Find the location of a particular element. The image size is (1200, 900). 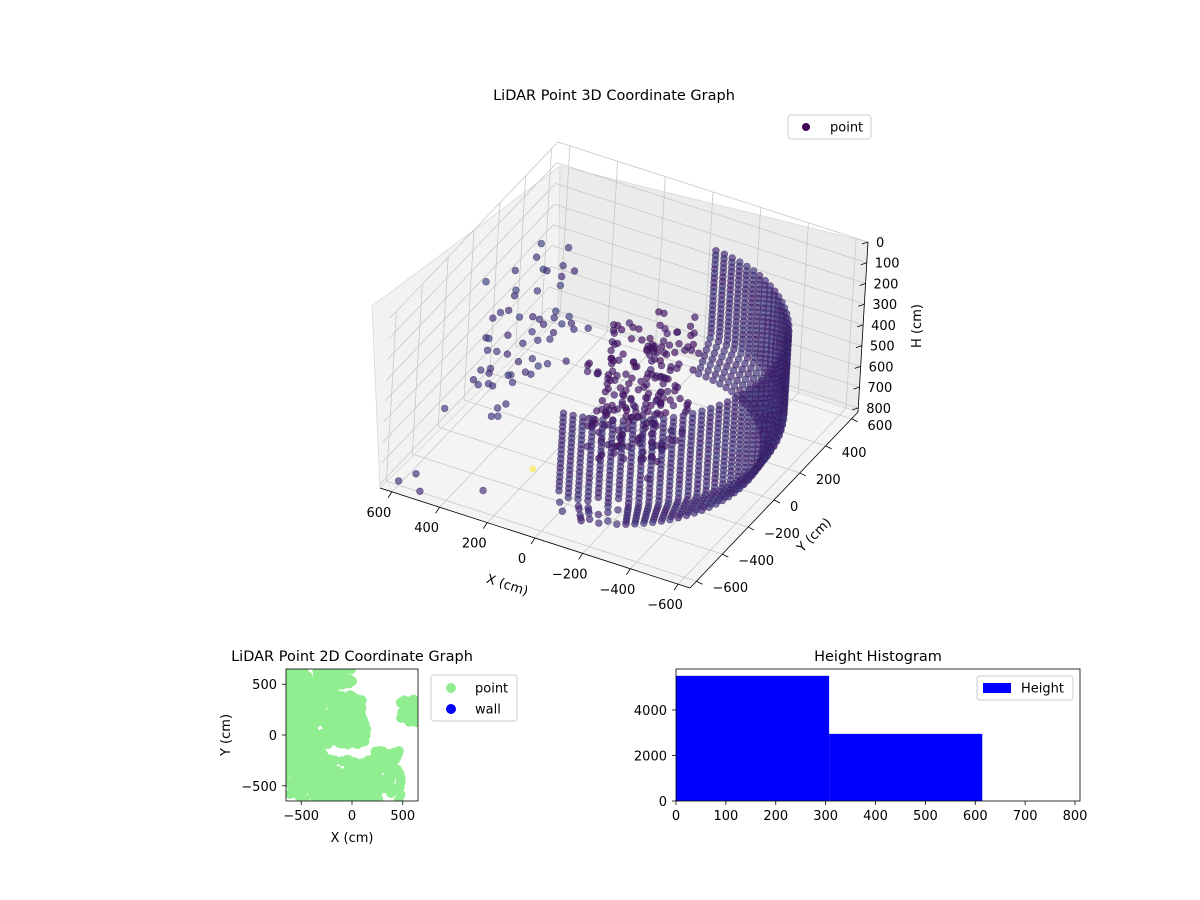

z-tick-label: 0 is located at coordinates (880, 243).